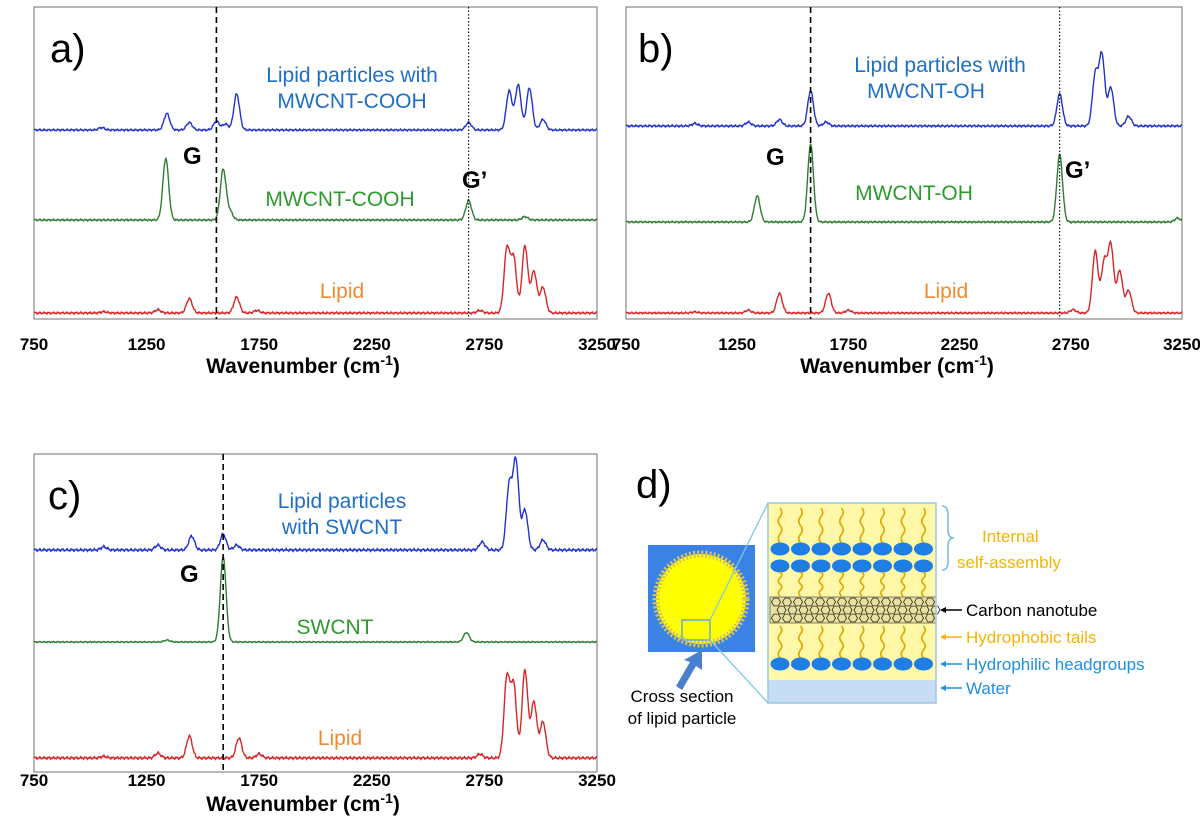  I want to click on traces-b, so click(904, 183).